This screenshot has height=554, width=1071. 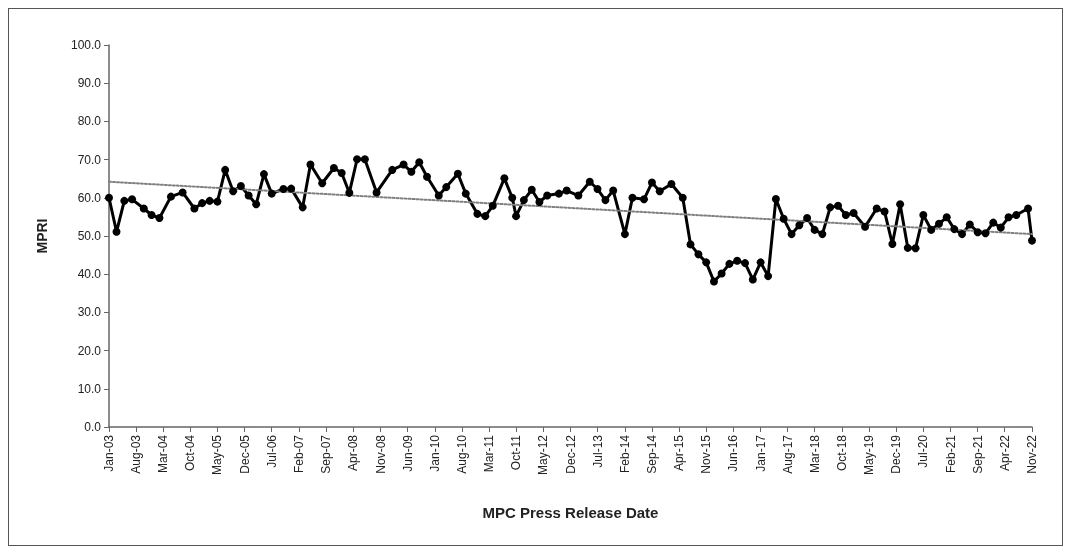 I want to click on y-tick-label: 30.0, so click(x=89, y=312).